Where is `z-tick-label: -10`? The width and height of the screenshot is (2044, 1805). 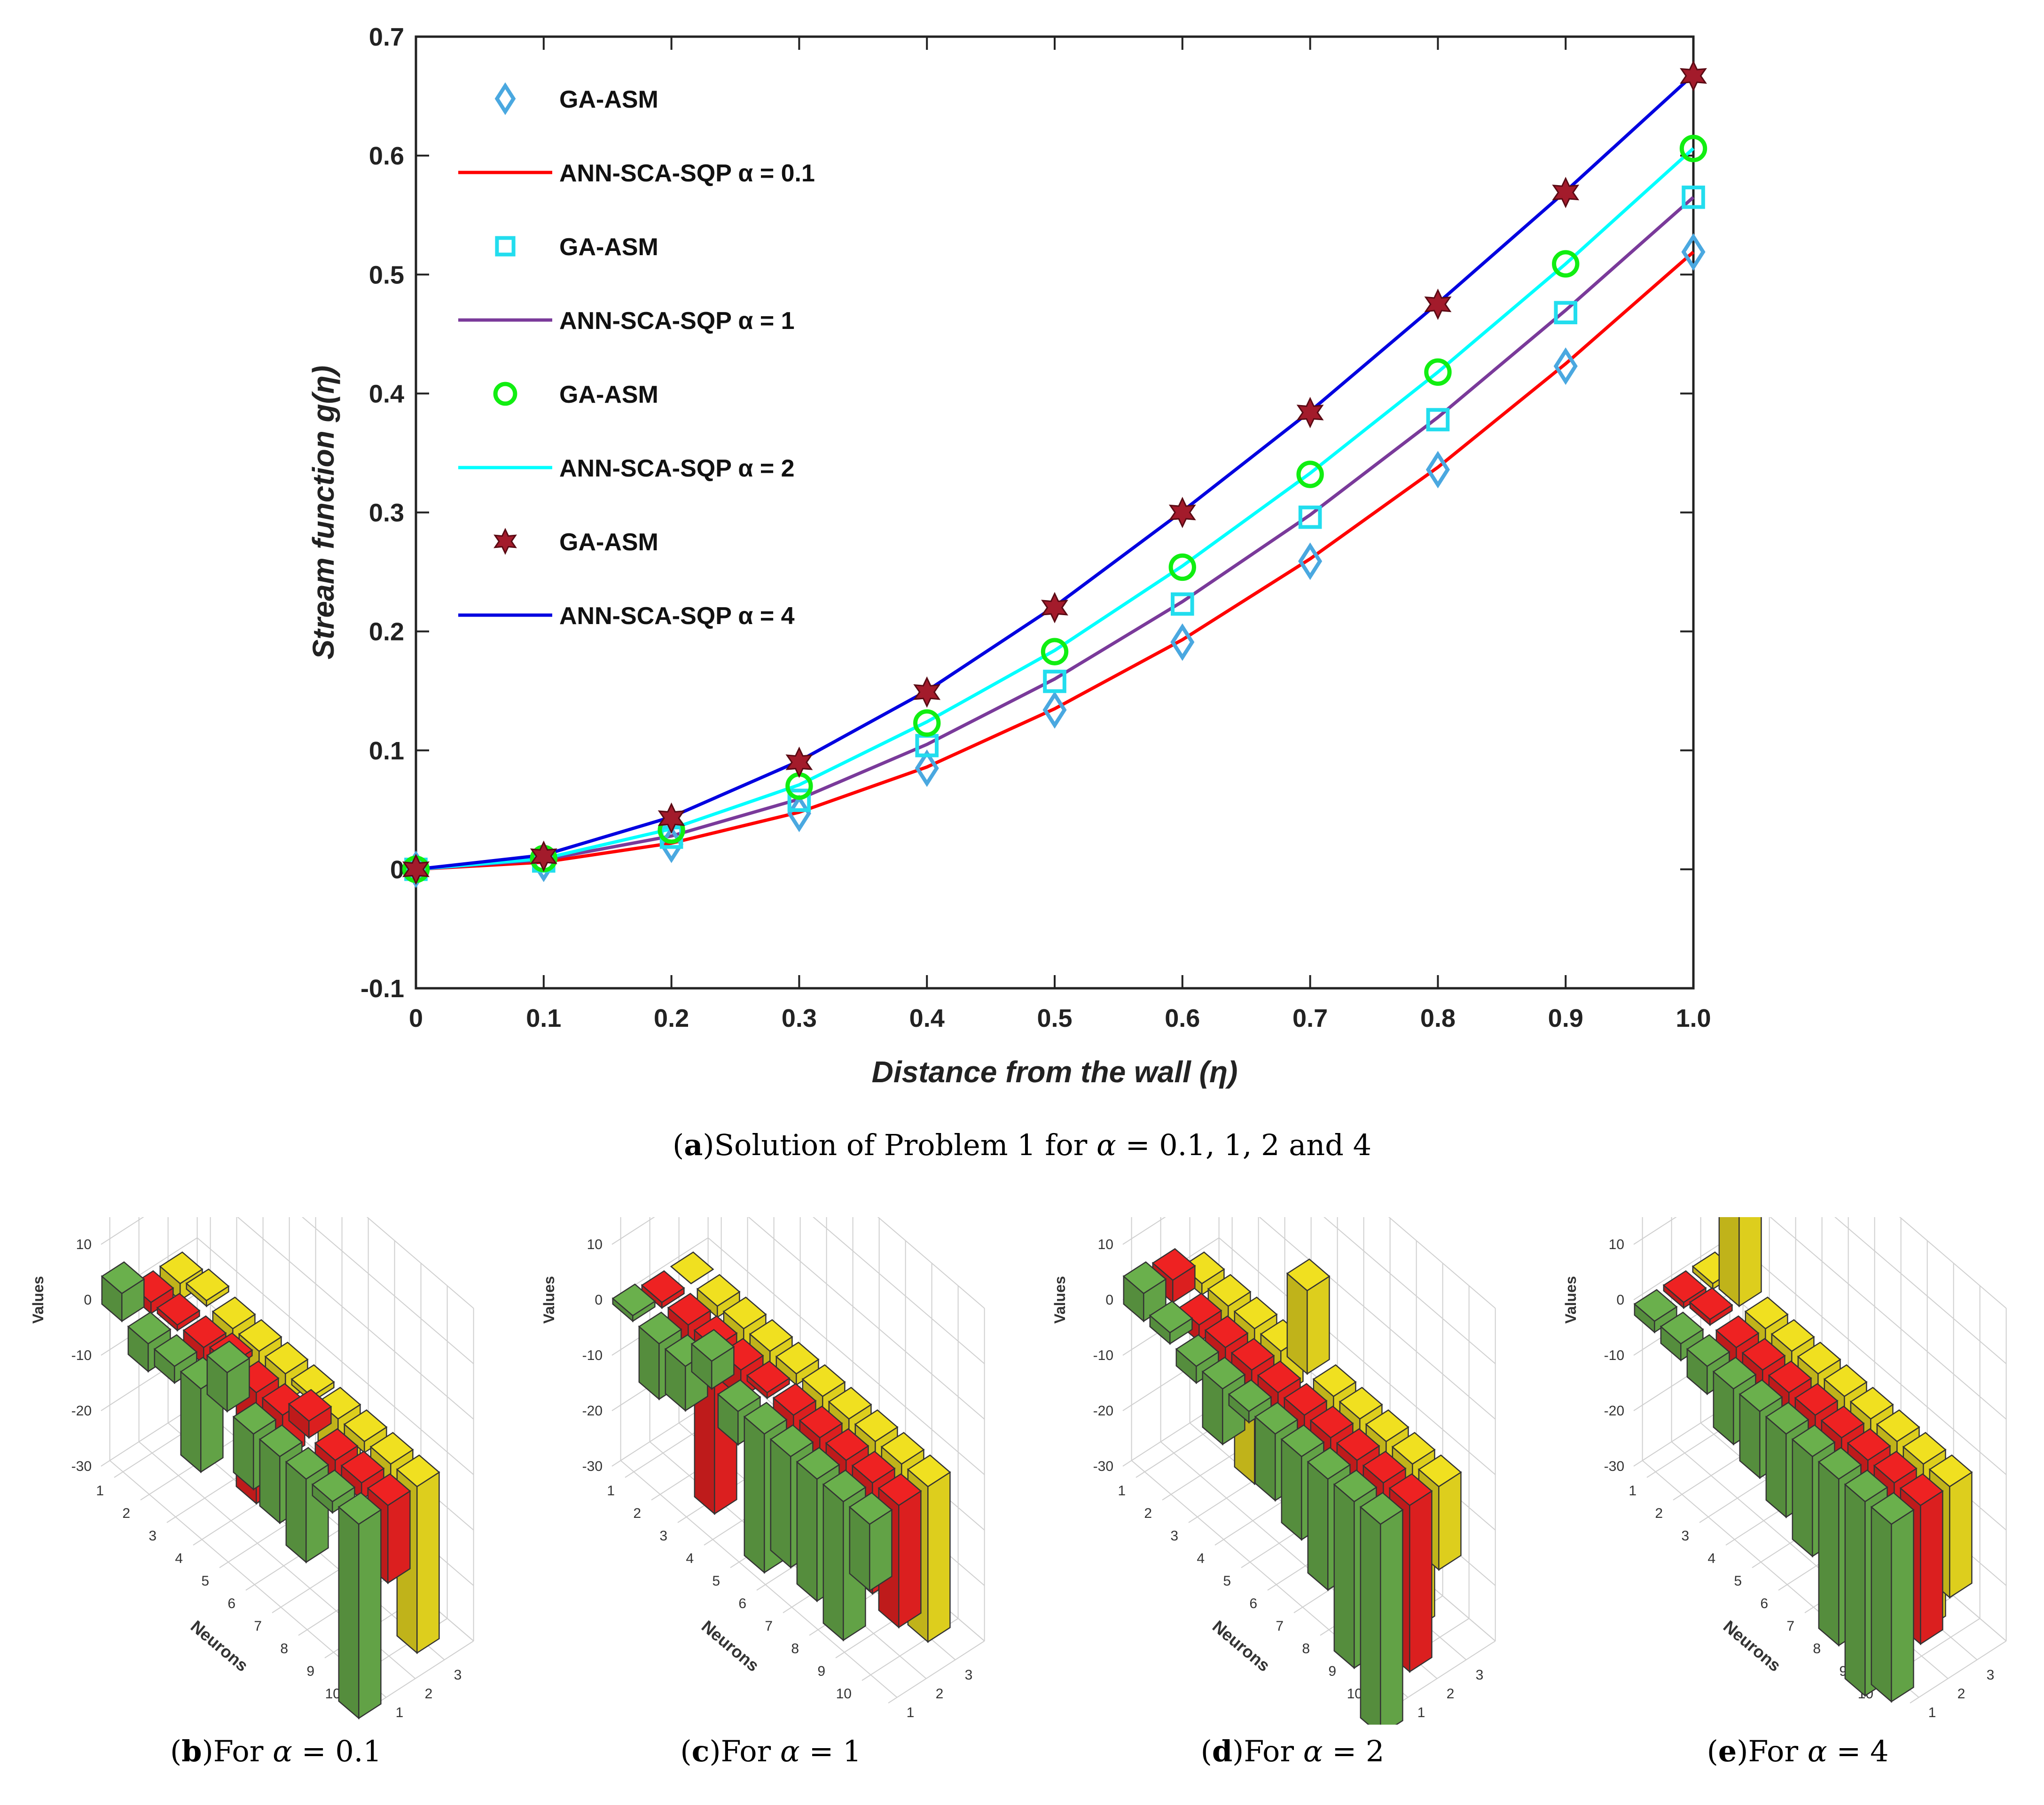
z-tick-label: -10 is located at coordinates (81, 1355).